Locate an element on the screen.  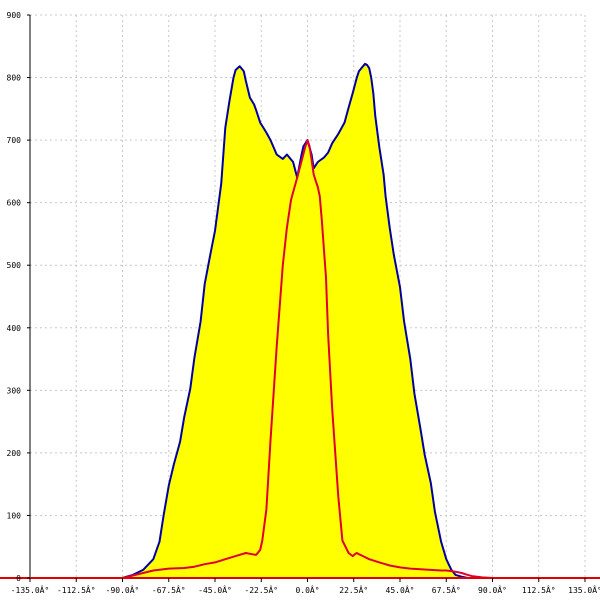
x-tick-label: 112.5Â° is located at coordinates (539, 589).